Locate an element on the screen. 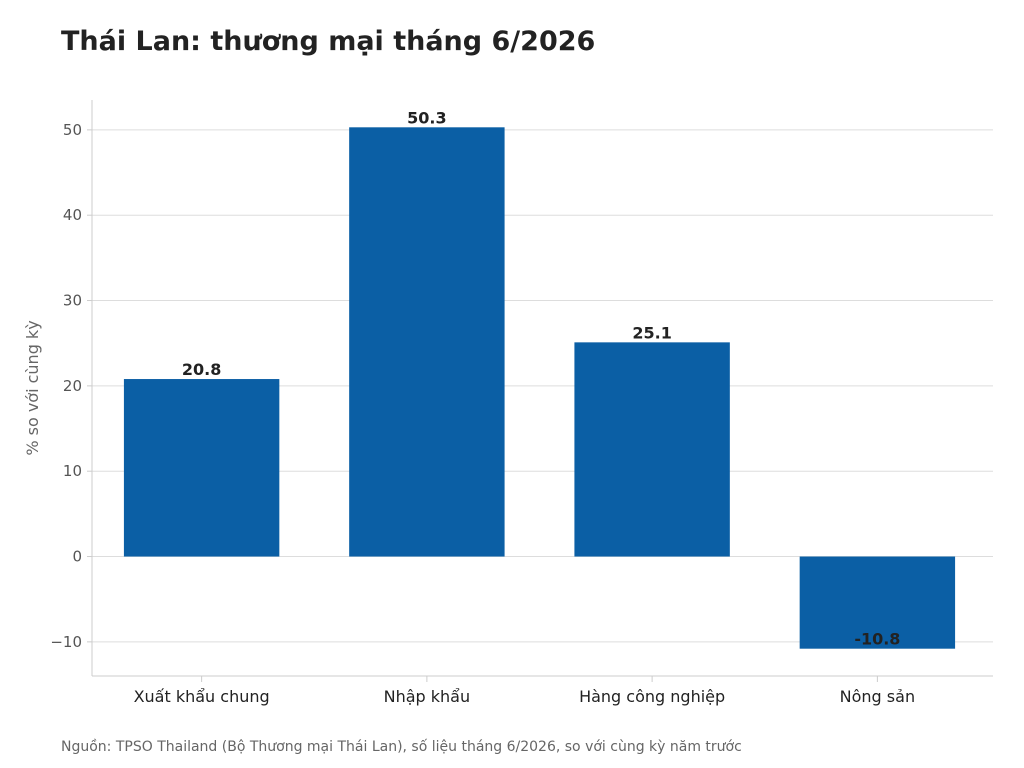  y-axis-label: % so với cùng kỳ is located at coordinates (32, 387).